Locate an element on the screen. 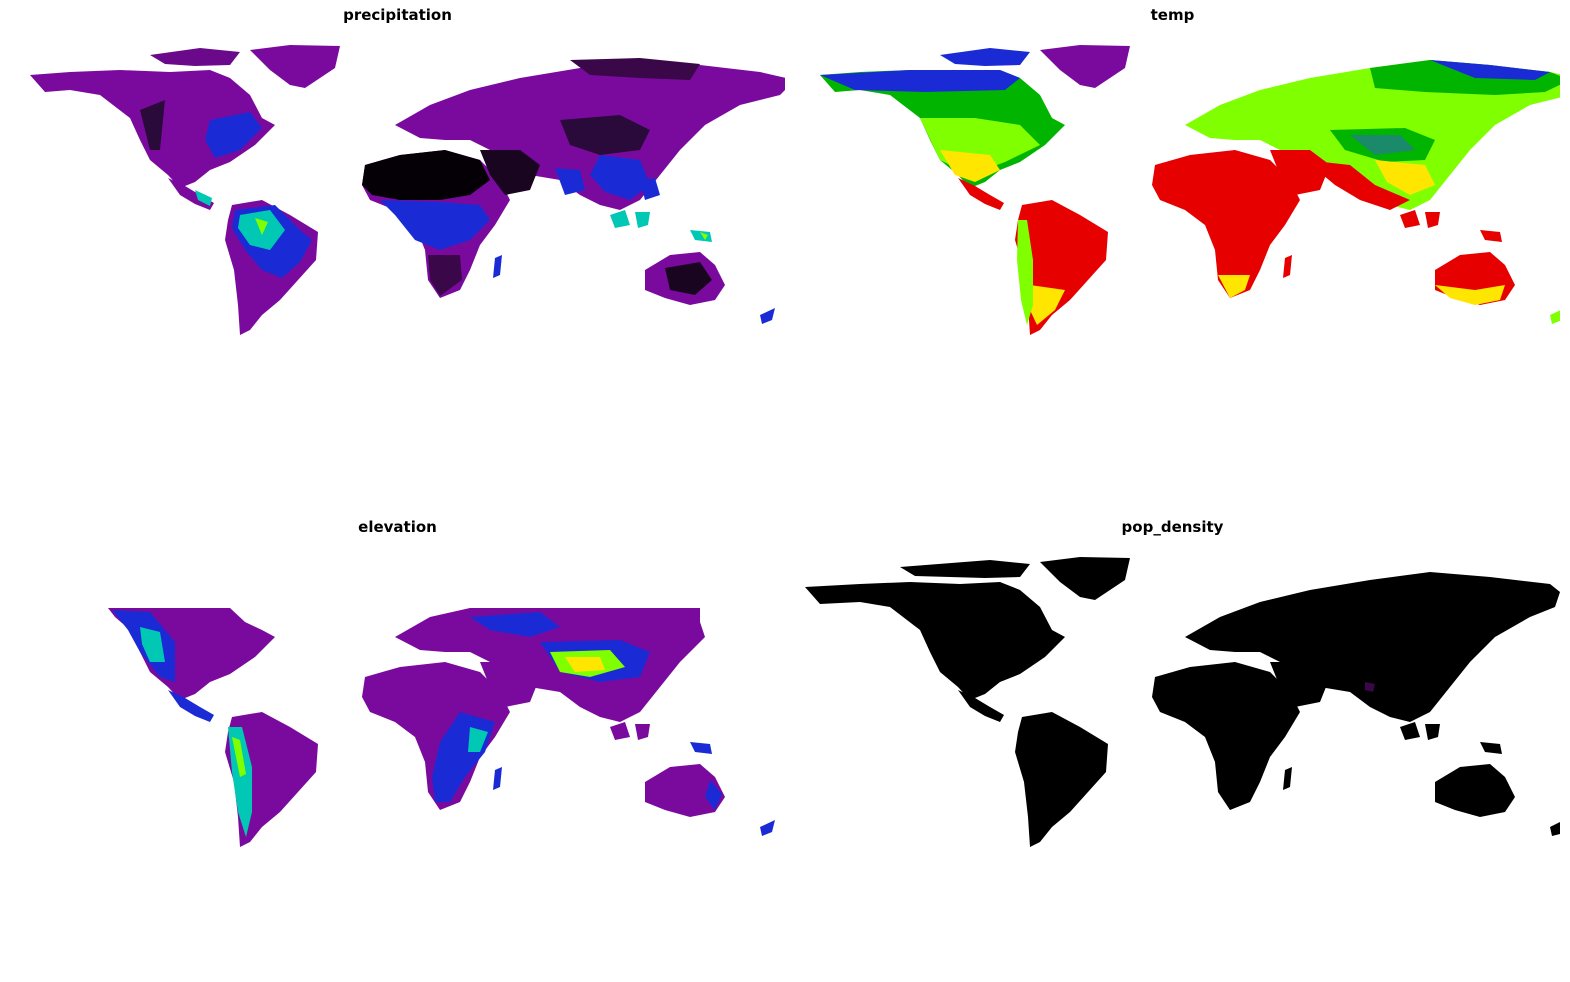  map-elevation is located at coordinates (441, 727).